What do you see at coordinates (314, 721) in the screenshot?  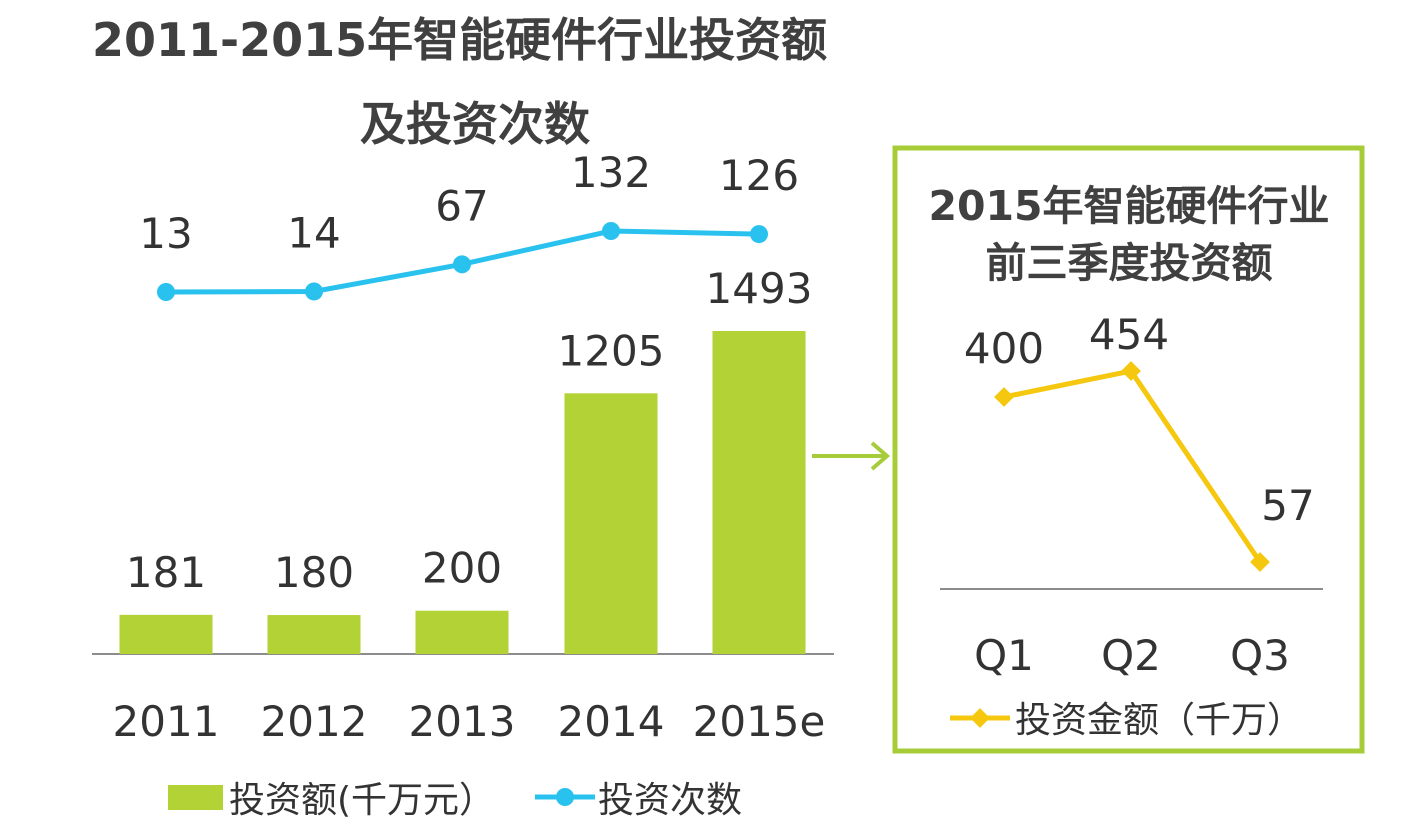 I see `x-tick-label: 2012` at bounding box center [314, 721].